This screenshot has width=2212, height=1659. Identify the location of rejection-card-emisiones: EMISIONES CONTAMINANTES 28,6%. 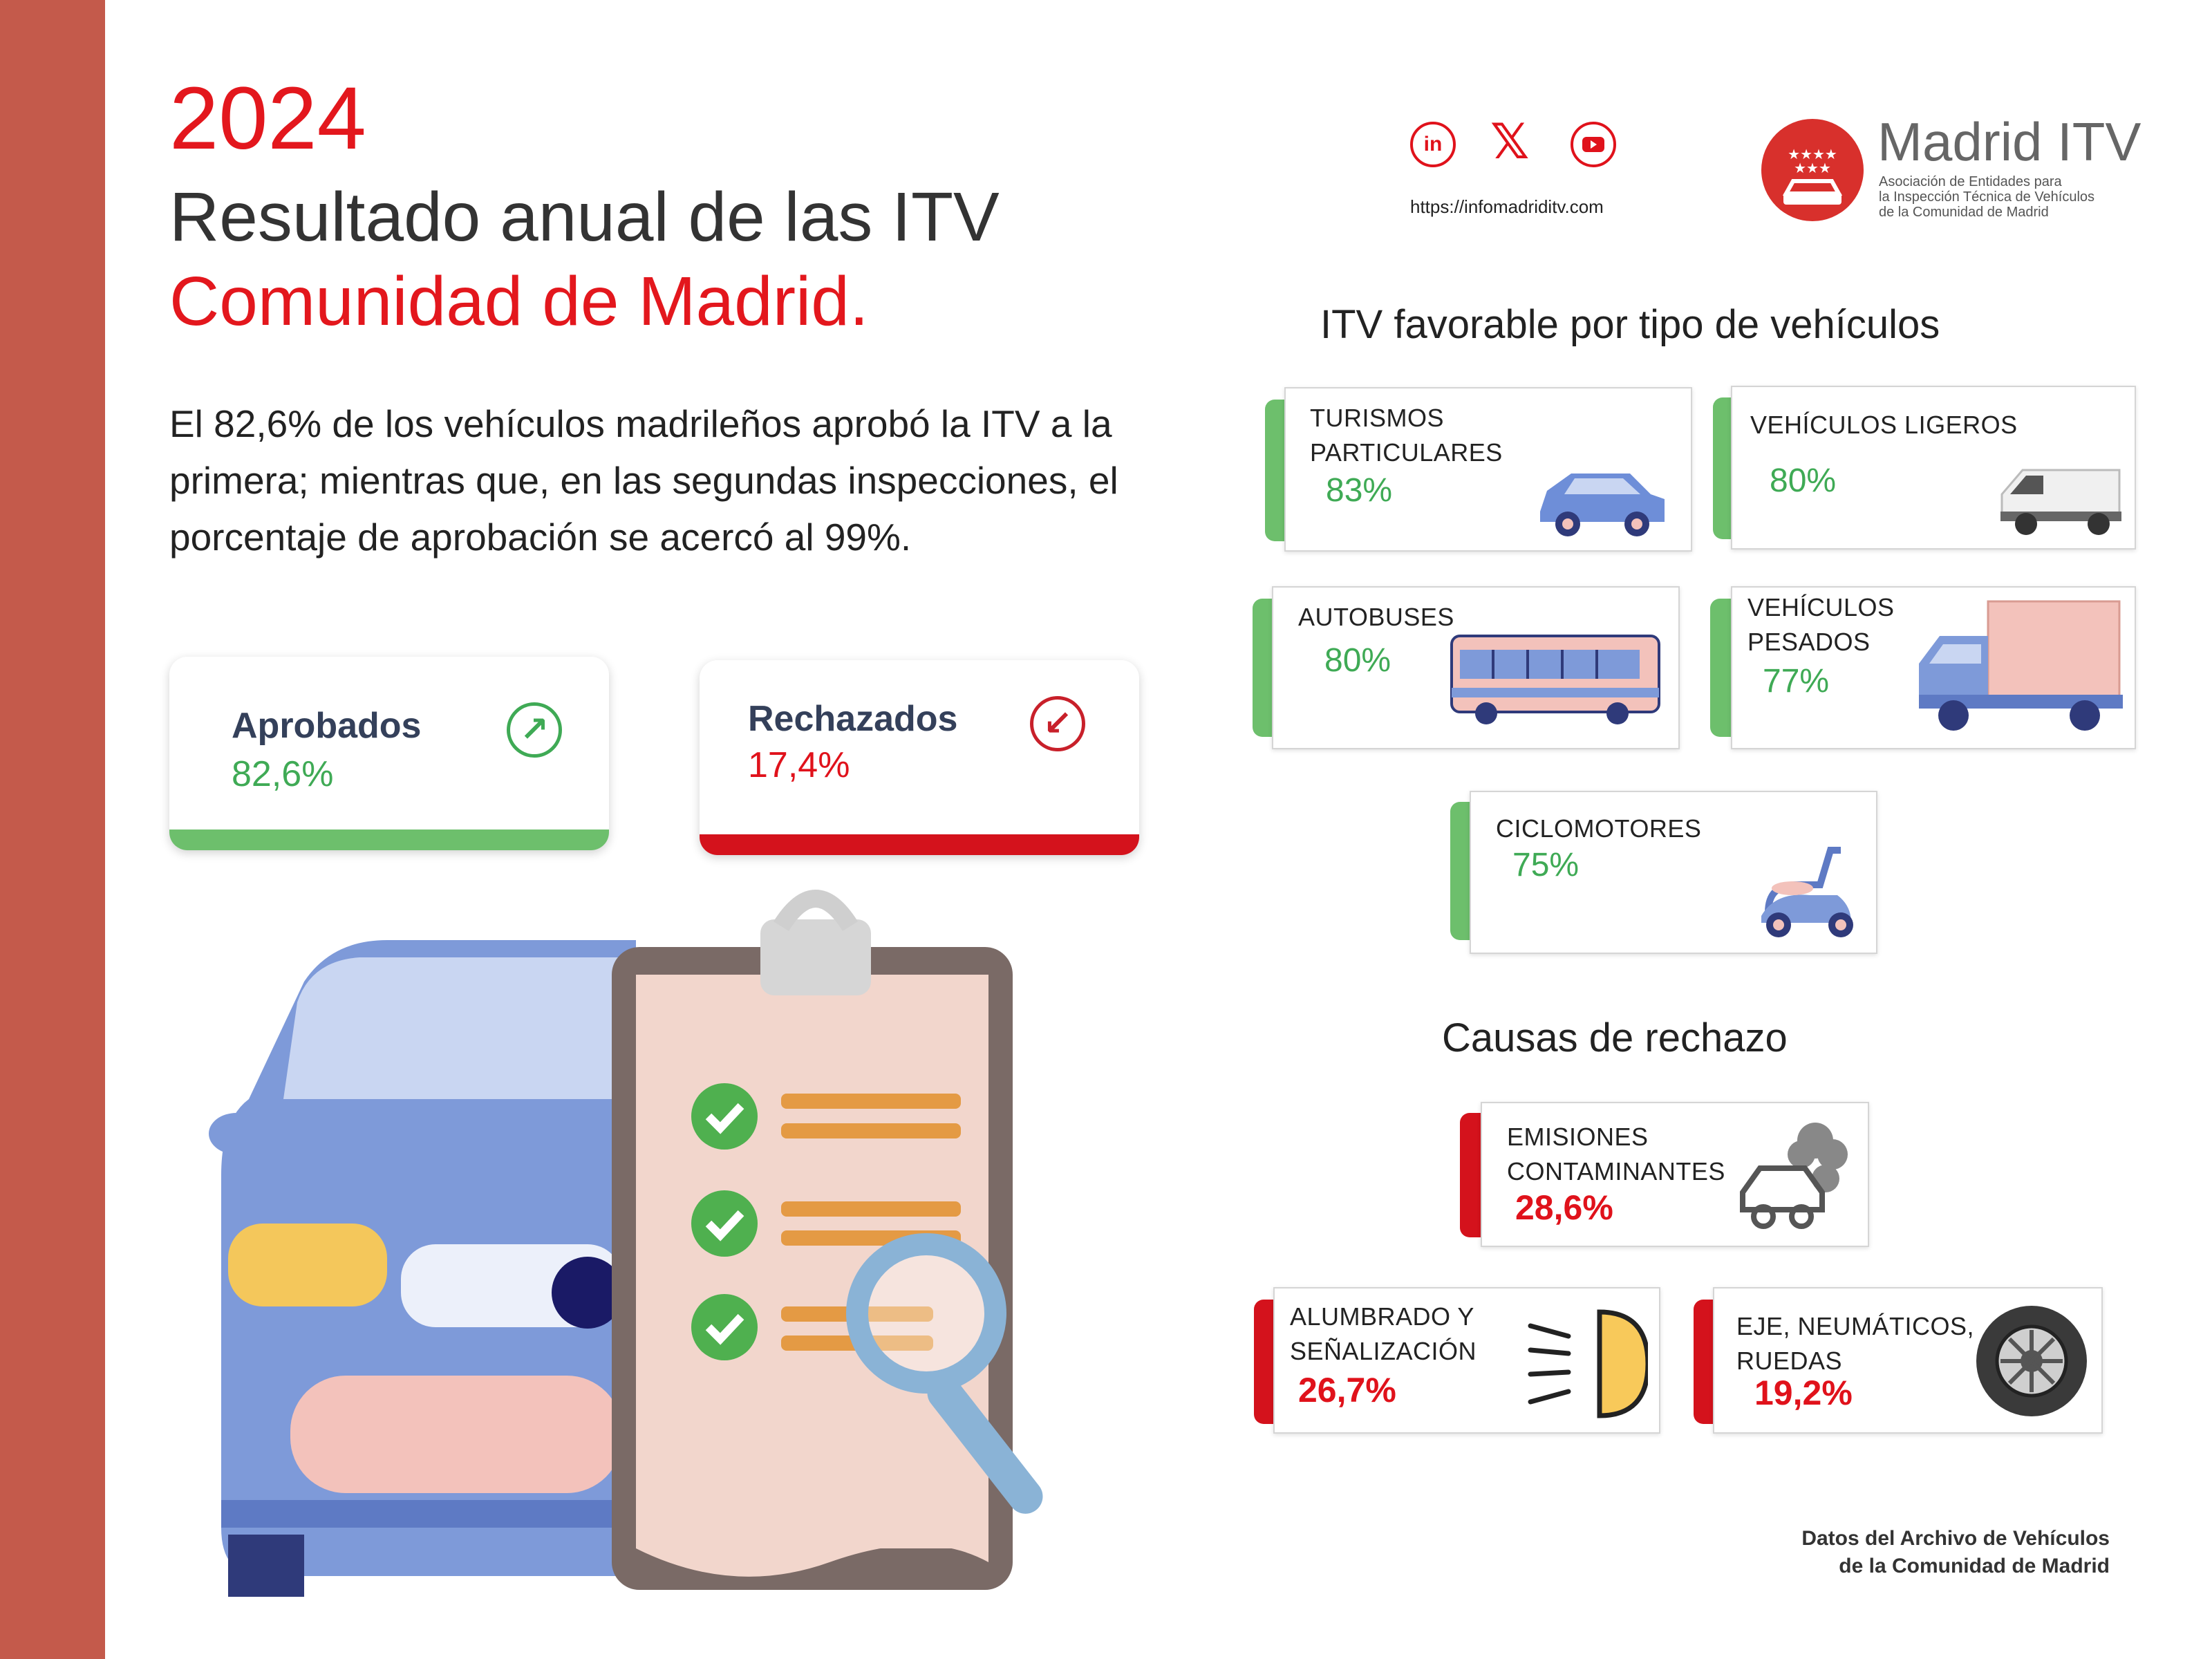
(1675, 1174).